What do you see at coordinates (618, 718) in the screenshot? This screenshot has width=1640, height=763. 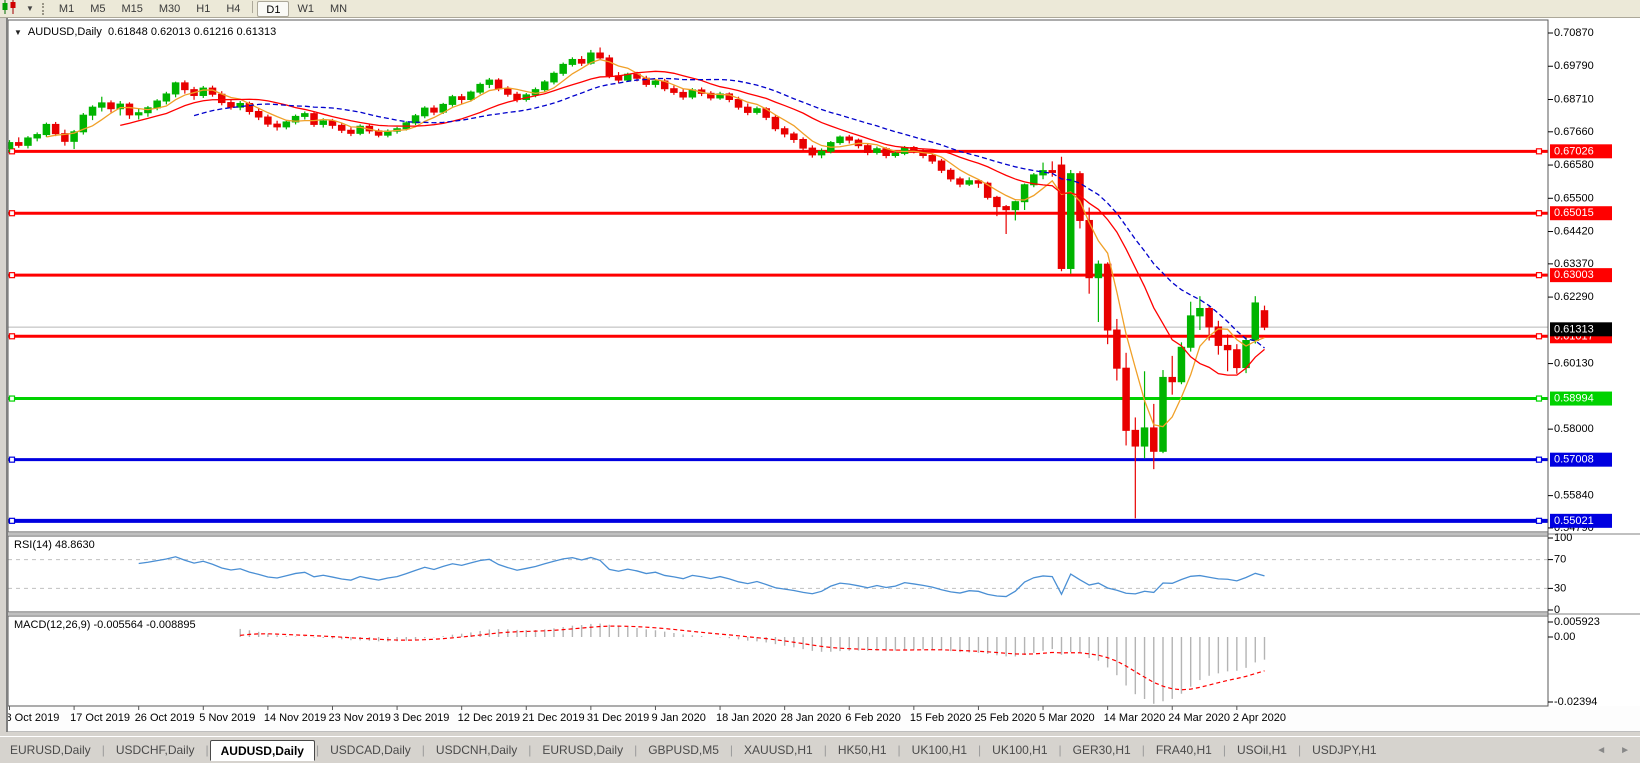 I see `date-label: 31 Dec 2019` at bounding box center [618, 718].